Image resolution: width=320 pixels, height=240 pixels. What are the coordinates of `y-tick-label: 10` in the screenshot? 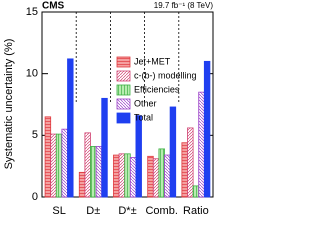 It's located at (32, 74).